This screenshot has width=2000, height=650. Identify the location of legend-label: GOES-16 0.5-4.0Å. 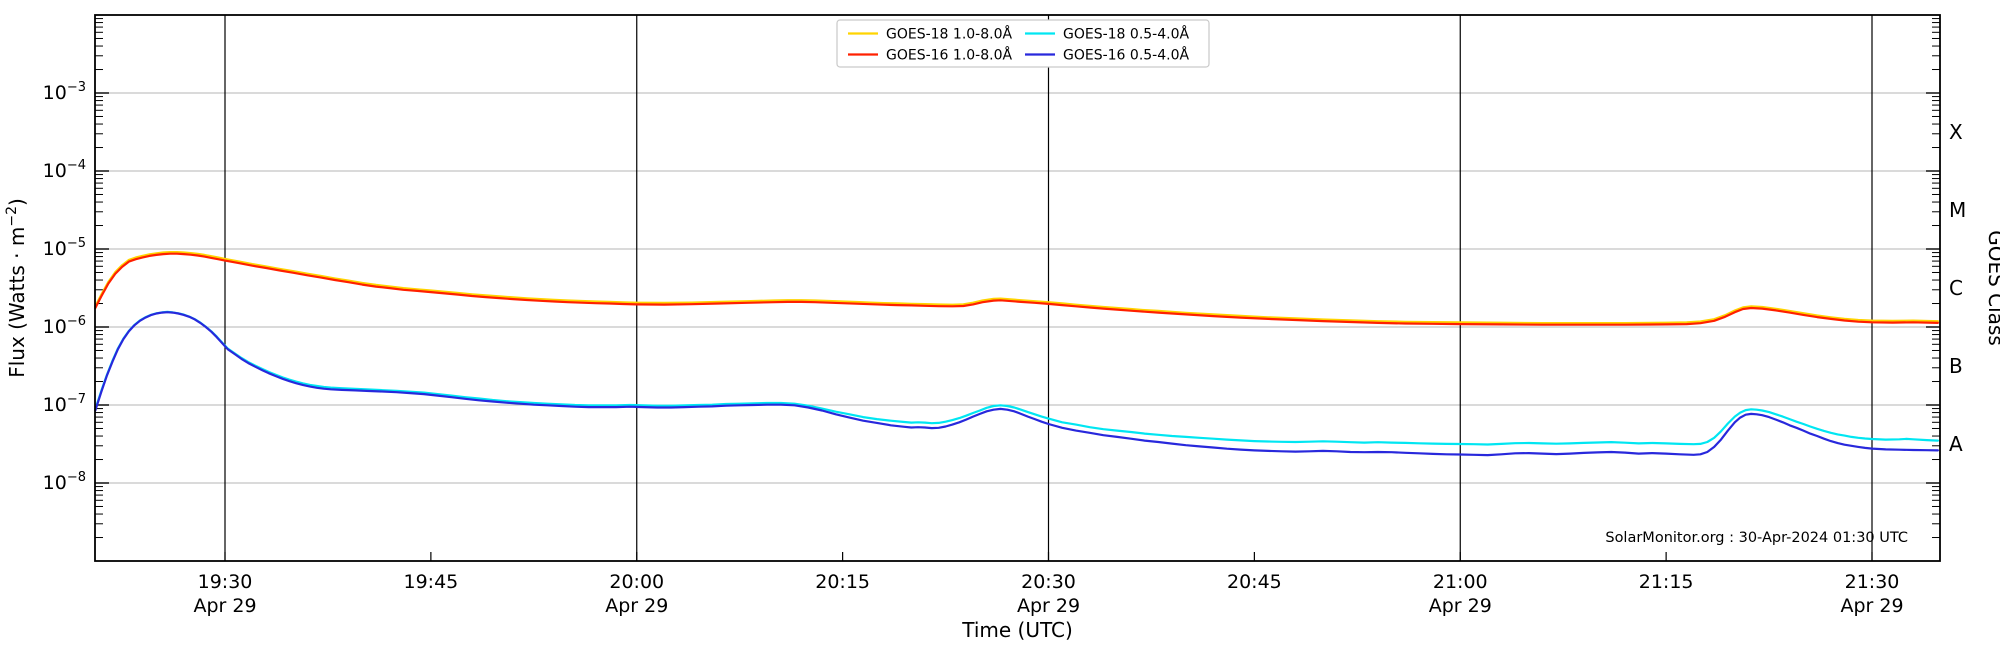
(1126, 55).